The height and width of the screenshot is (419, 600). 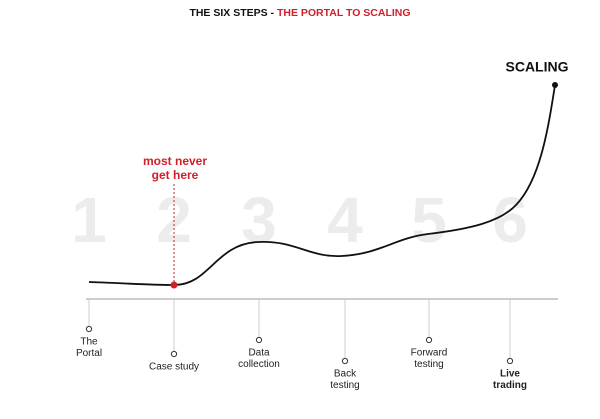 What do you see at coordinates (429, 353) in the screenshot?
I see `step-label: Forward` at bounding box center [429, 353].